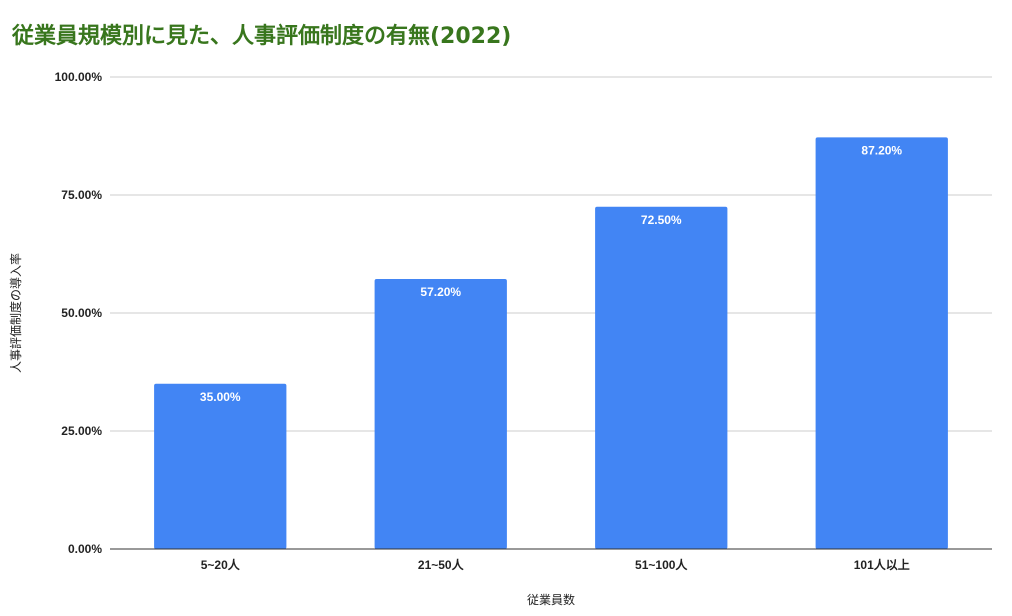 Image resolution: width=1012 pixels, height=616 pixels. Describe the element at coordinates (661, 564) in the screenshot. I see `x-tick-label: 51~100人` at that location.